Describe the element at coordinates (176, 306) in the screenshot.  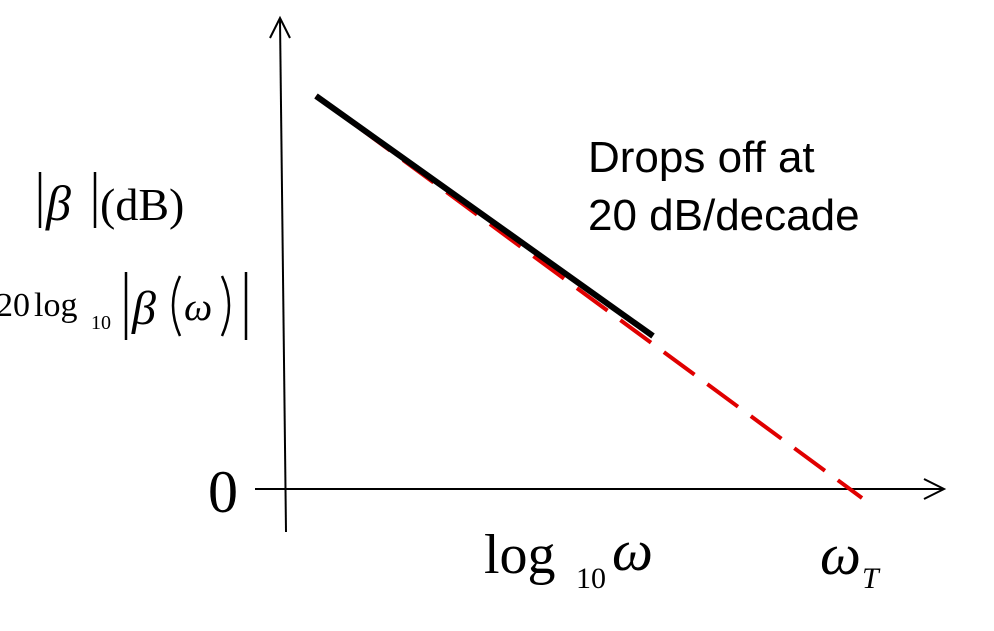
I see `formula-paren-left` at that location.